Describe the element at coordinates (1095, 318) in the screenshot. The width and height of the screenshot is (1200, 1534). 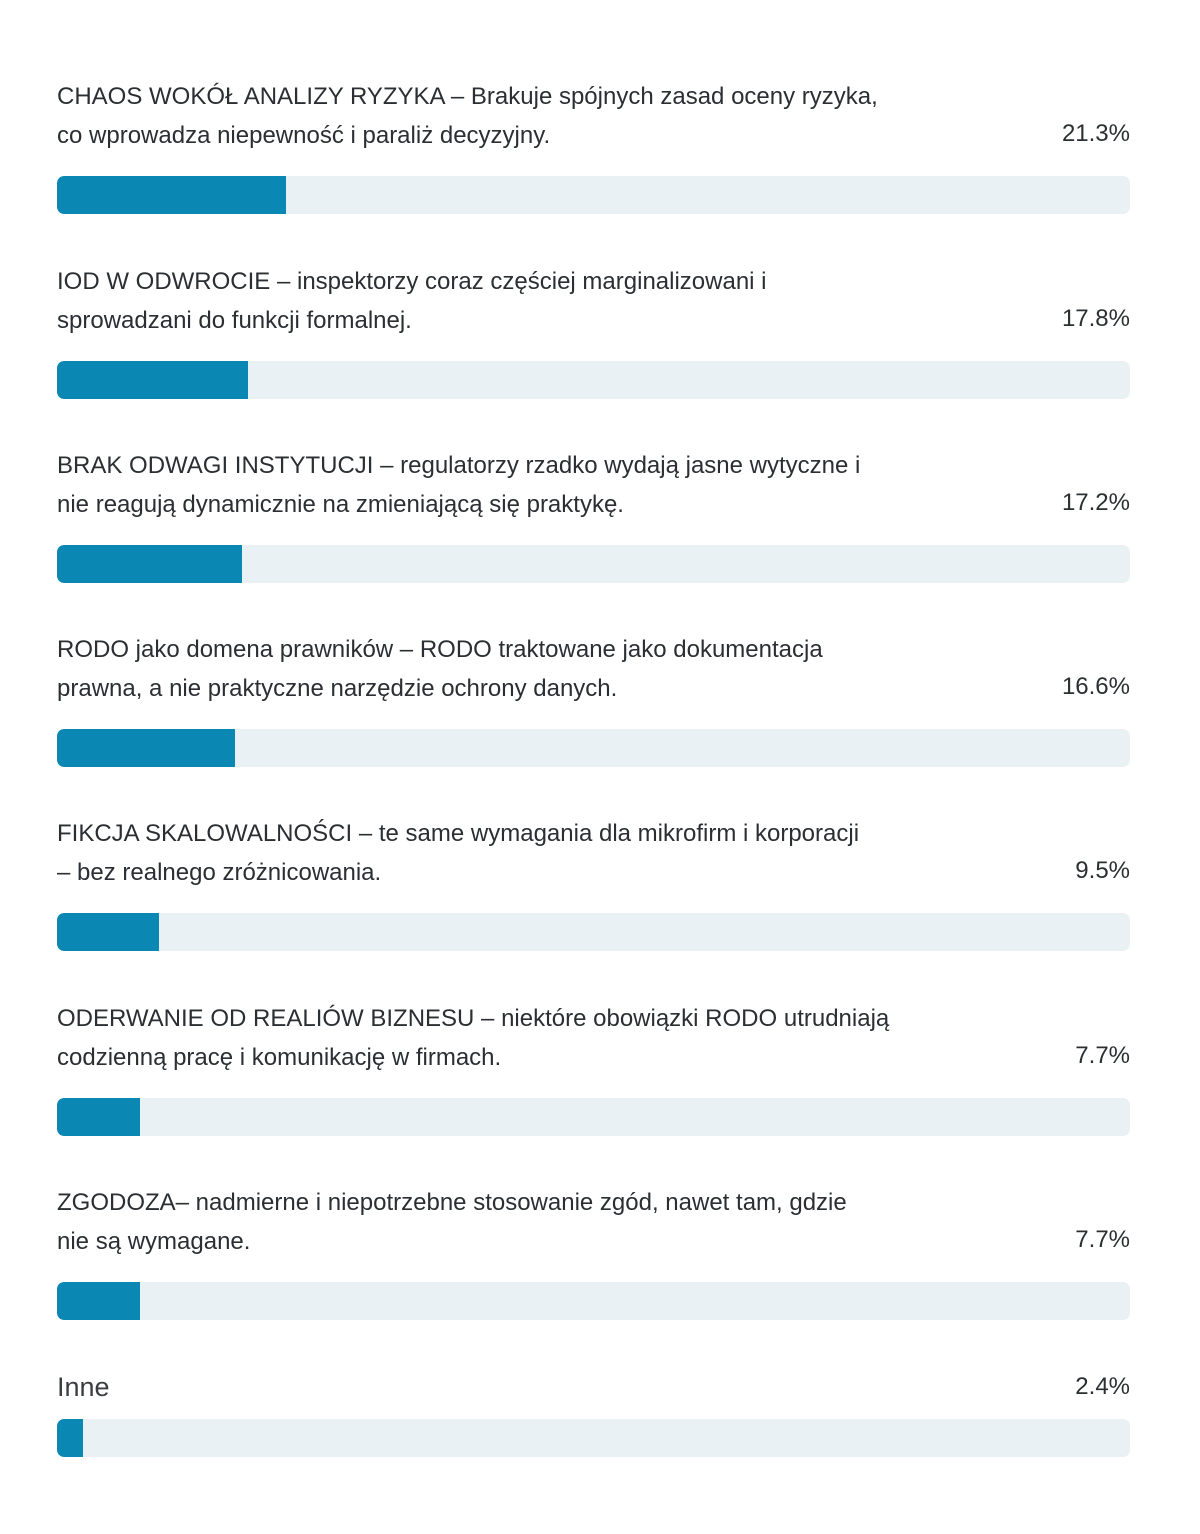
I see `option-percentage: 17.8%` at that location.